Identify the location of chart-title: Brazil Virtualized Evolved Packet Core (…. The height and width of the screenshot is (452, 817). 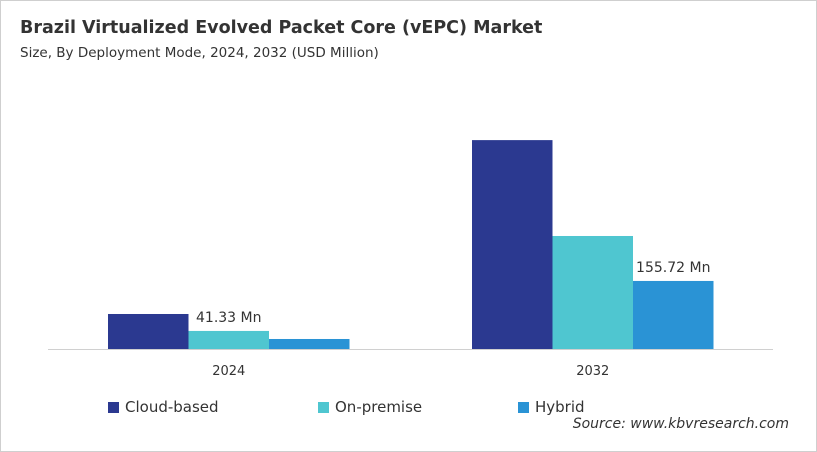
(281, 28).